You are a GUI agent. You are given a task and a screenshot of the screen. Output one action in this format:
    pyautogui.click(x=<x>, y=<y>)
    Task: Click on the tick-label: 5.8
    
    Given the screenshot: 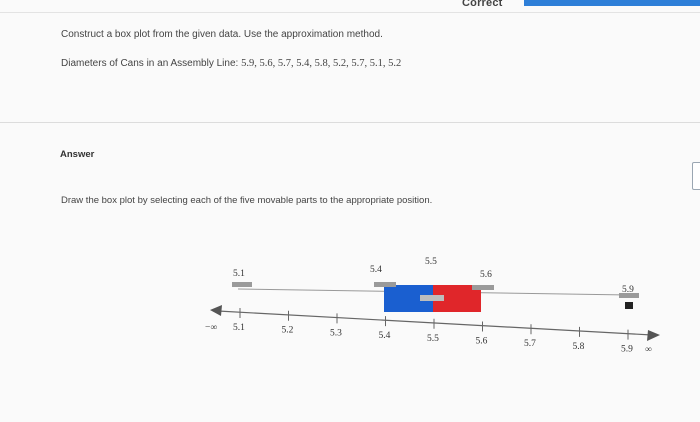 What is the action you would take?
    pyautogui.click(x=579, y=347)
    